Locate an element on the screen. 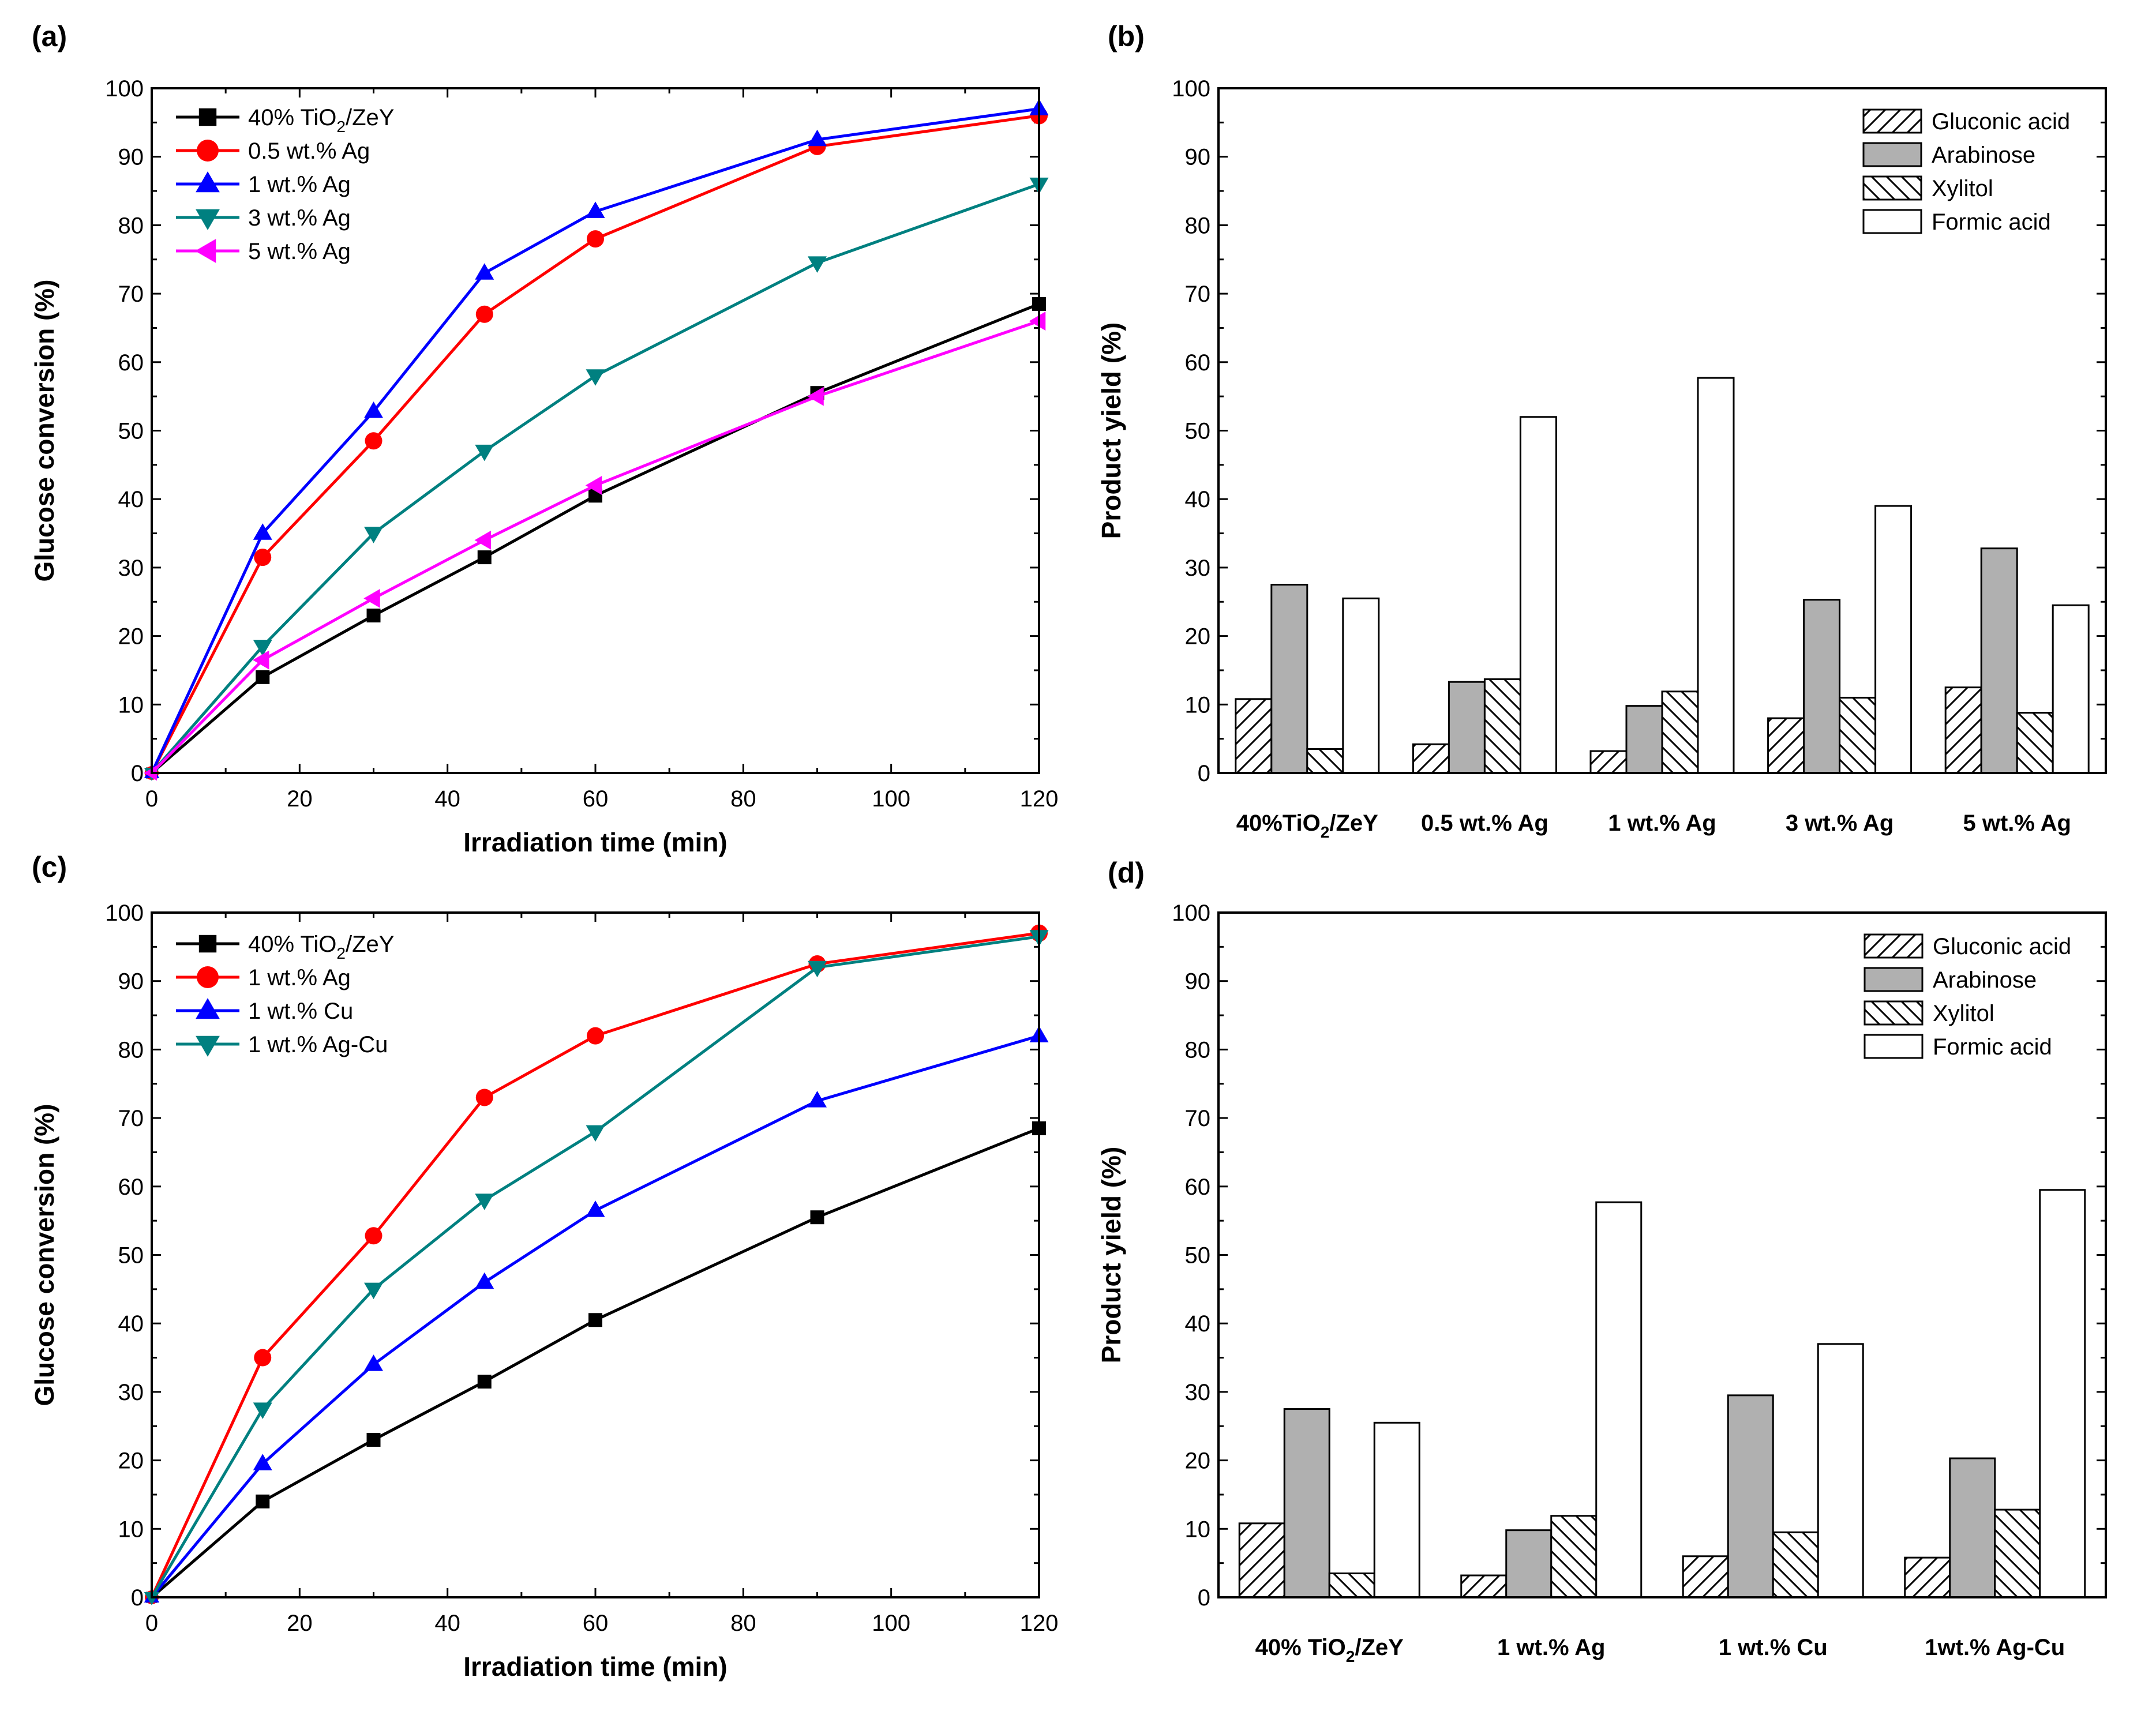 This screenshot has width=2156, height=1715. category-label: 1wt.% Ag-Cu is located at coordinates (1995, 1647).